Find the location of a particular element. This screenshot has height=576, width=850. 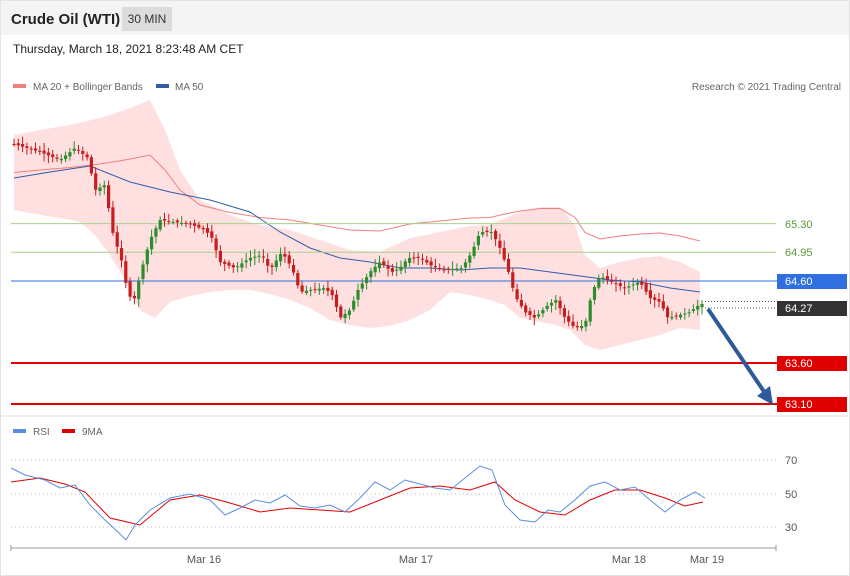

chart-header: Crude Oil (WTI) 30 MIN is located at coordinates (425, 18).